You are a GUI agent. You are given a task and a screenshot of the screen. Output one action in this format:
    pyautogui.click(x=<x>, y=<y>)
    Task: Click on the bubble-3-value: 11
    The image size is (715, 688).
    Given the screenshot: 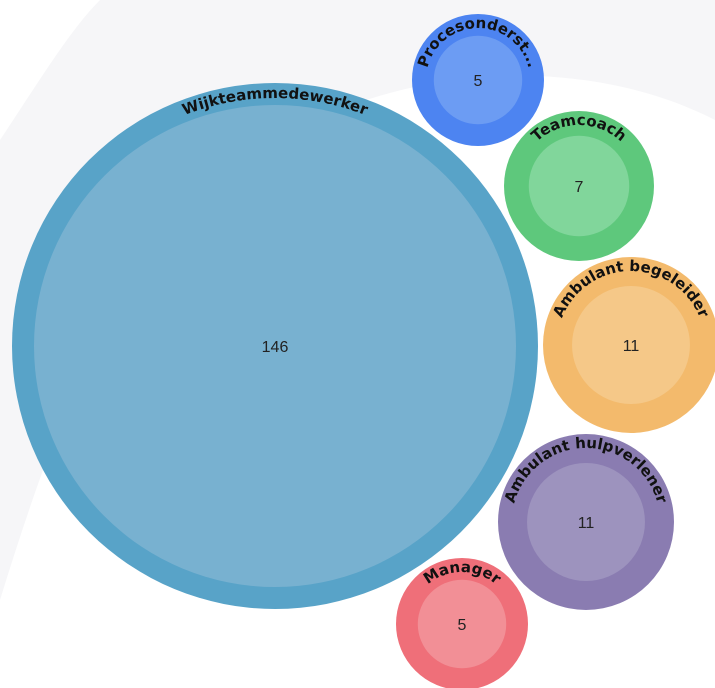 What is the action you would take?
    pyautogui.click(x=631, y=346)
    